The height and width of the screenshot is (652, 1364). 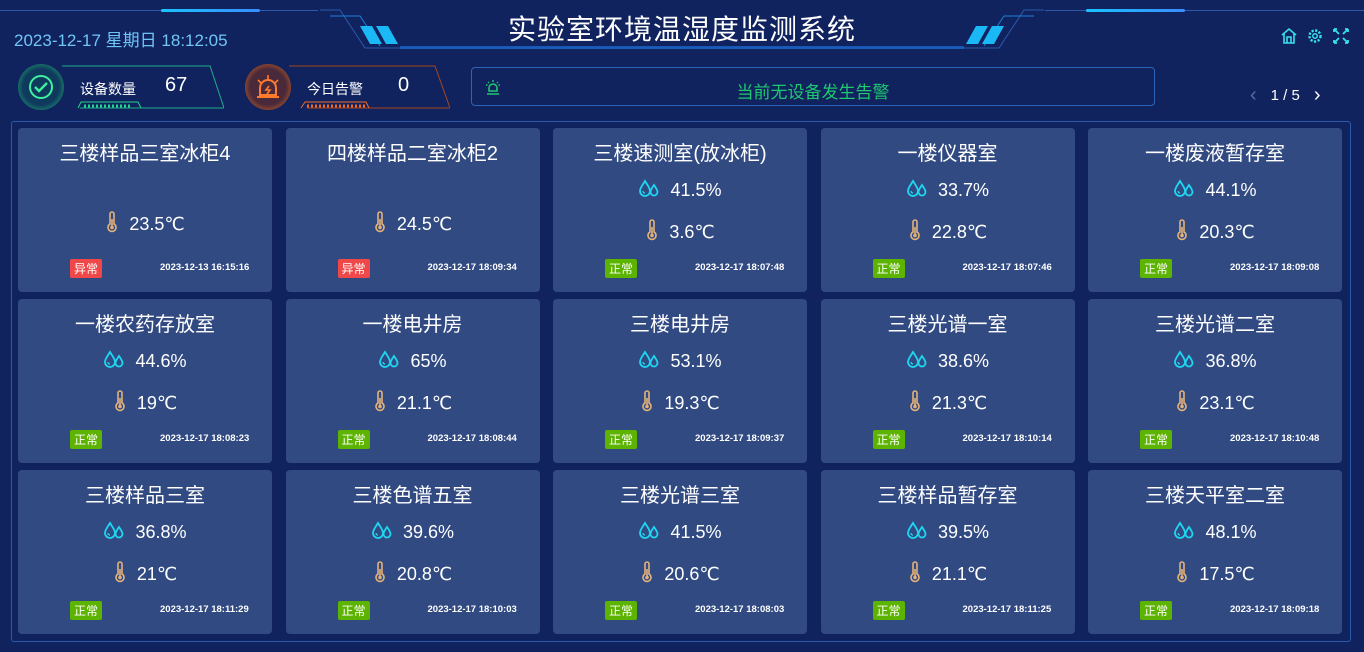 What do you see at coordinates (1231, 532) in the screenshot?
I see `humidity-value: 48.1%` at bounding box center [1231, 532].